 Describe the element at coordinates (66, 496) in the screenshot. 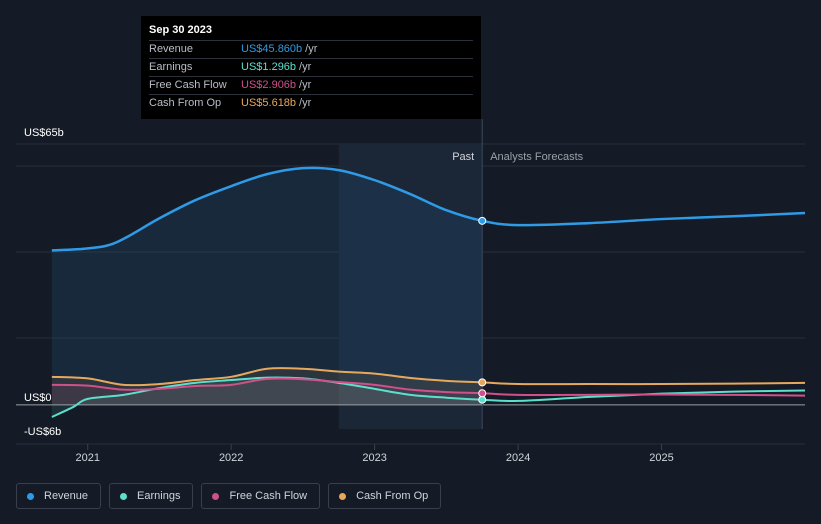

I see `legend-label: Revenue` at that location.